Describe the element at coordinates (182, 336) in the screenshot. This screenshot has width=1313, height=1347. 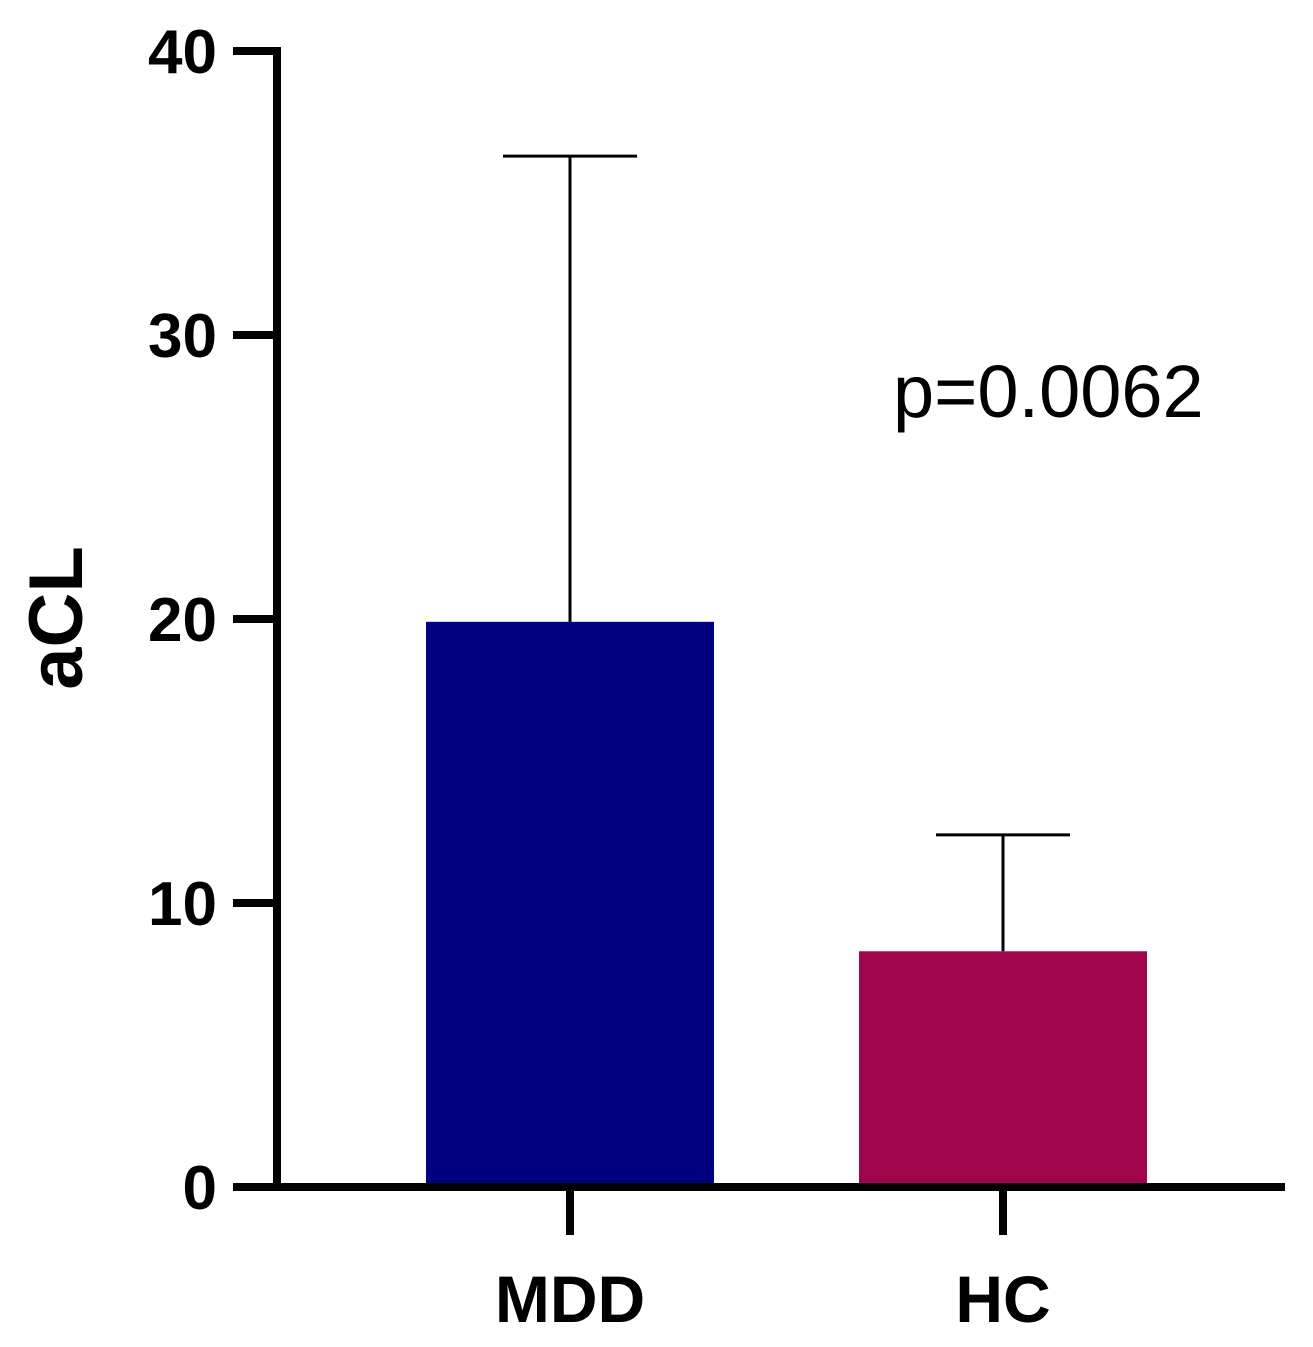
I see `y-tick-label-30: 30` at that location.